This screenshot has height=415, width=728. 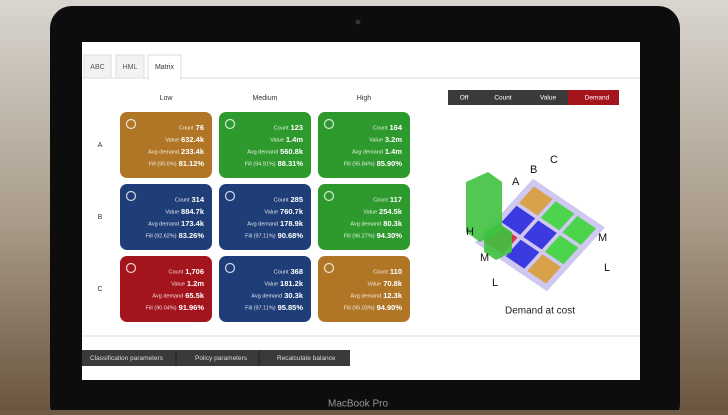 I want to click on axis-letter: C, so click(x=554, y=160).